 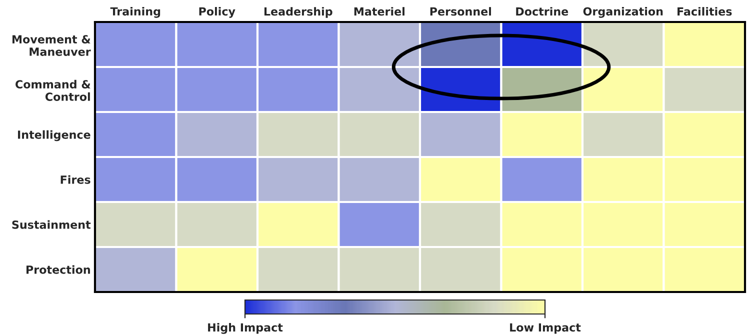 What do you see at coordinates (545, 328) in the screenshot?
I see `color-bar-label: Low Impact` at bounding box center [545, 328].